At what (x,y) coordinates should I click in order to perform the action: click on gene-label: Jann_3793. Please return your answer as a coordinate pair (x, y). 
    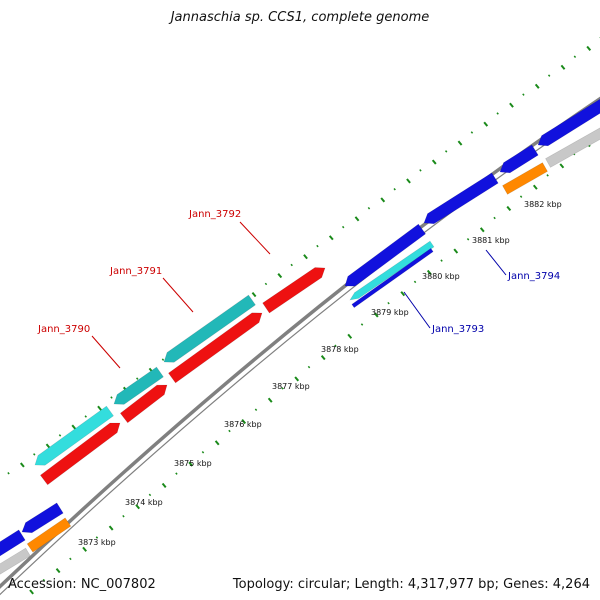
    Looking at the image, I should click on (457, 329).